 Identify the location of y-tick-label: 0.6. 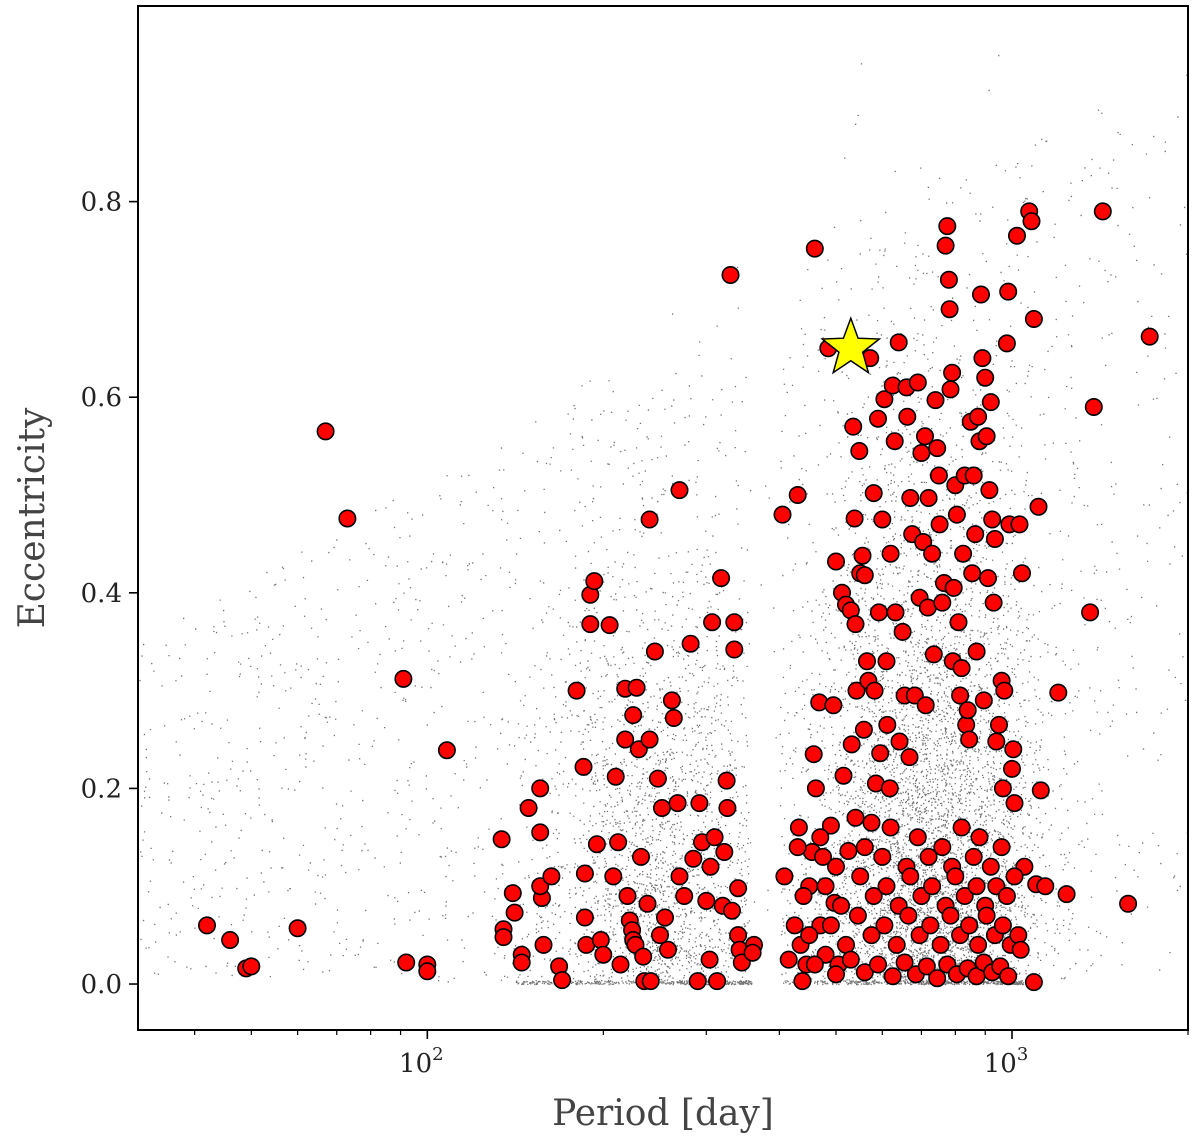
(101, 398).